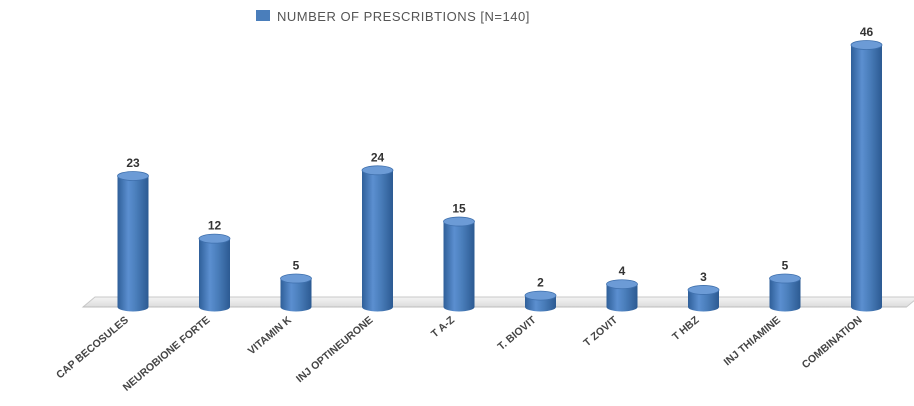 The image size is (914, 406). What do you see at coordinates (443, 327) in the screenshot?
I see `category-label: T A-Z` at bounding box center [443, 327].